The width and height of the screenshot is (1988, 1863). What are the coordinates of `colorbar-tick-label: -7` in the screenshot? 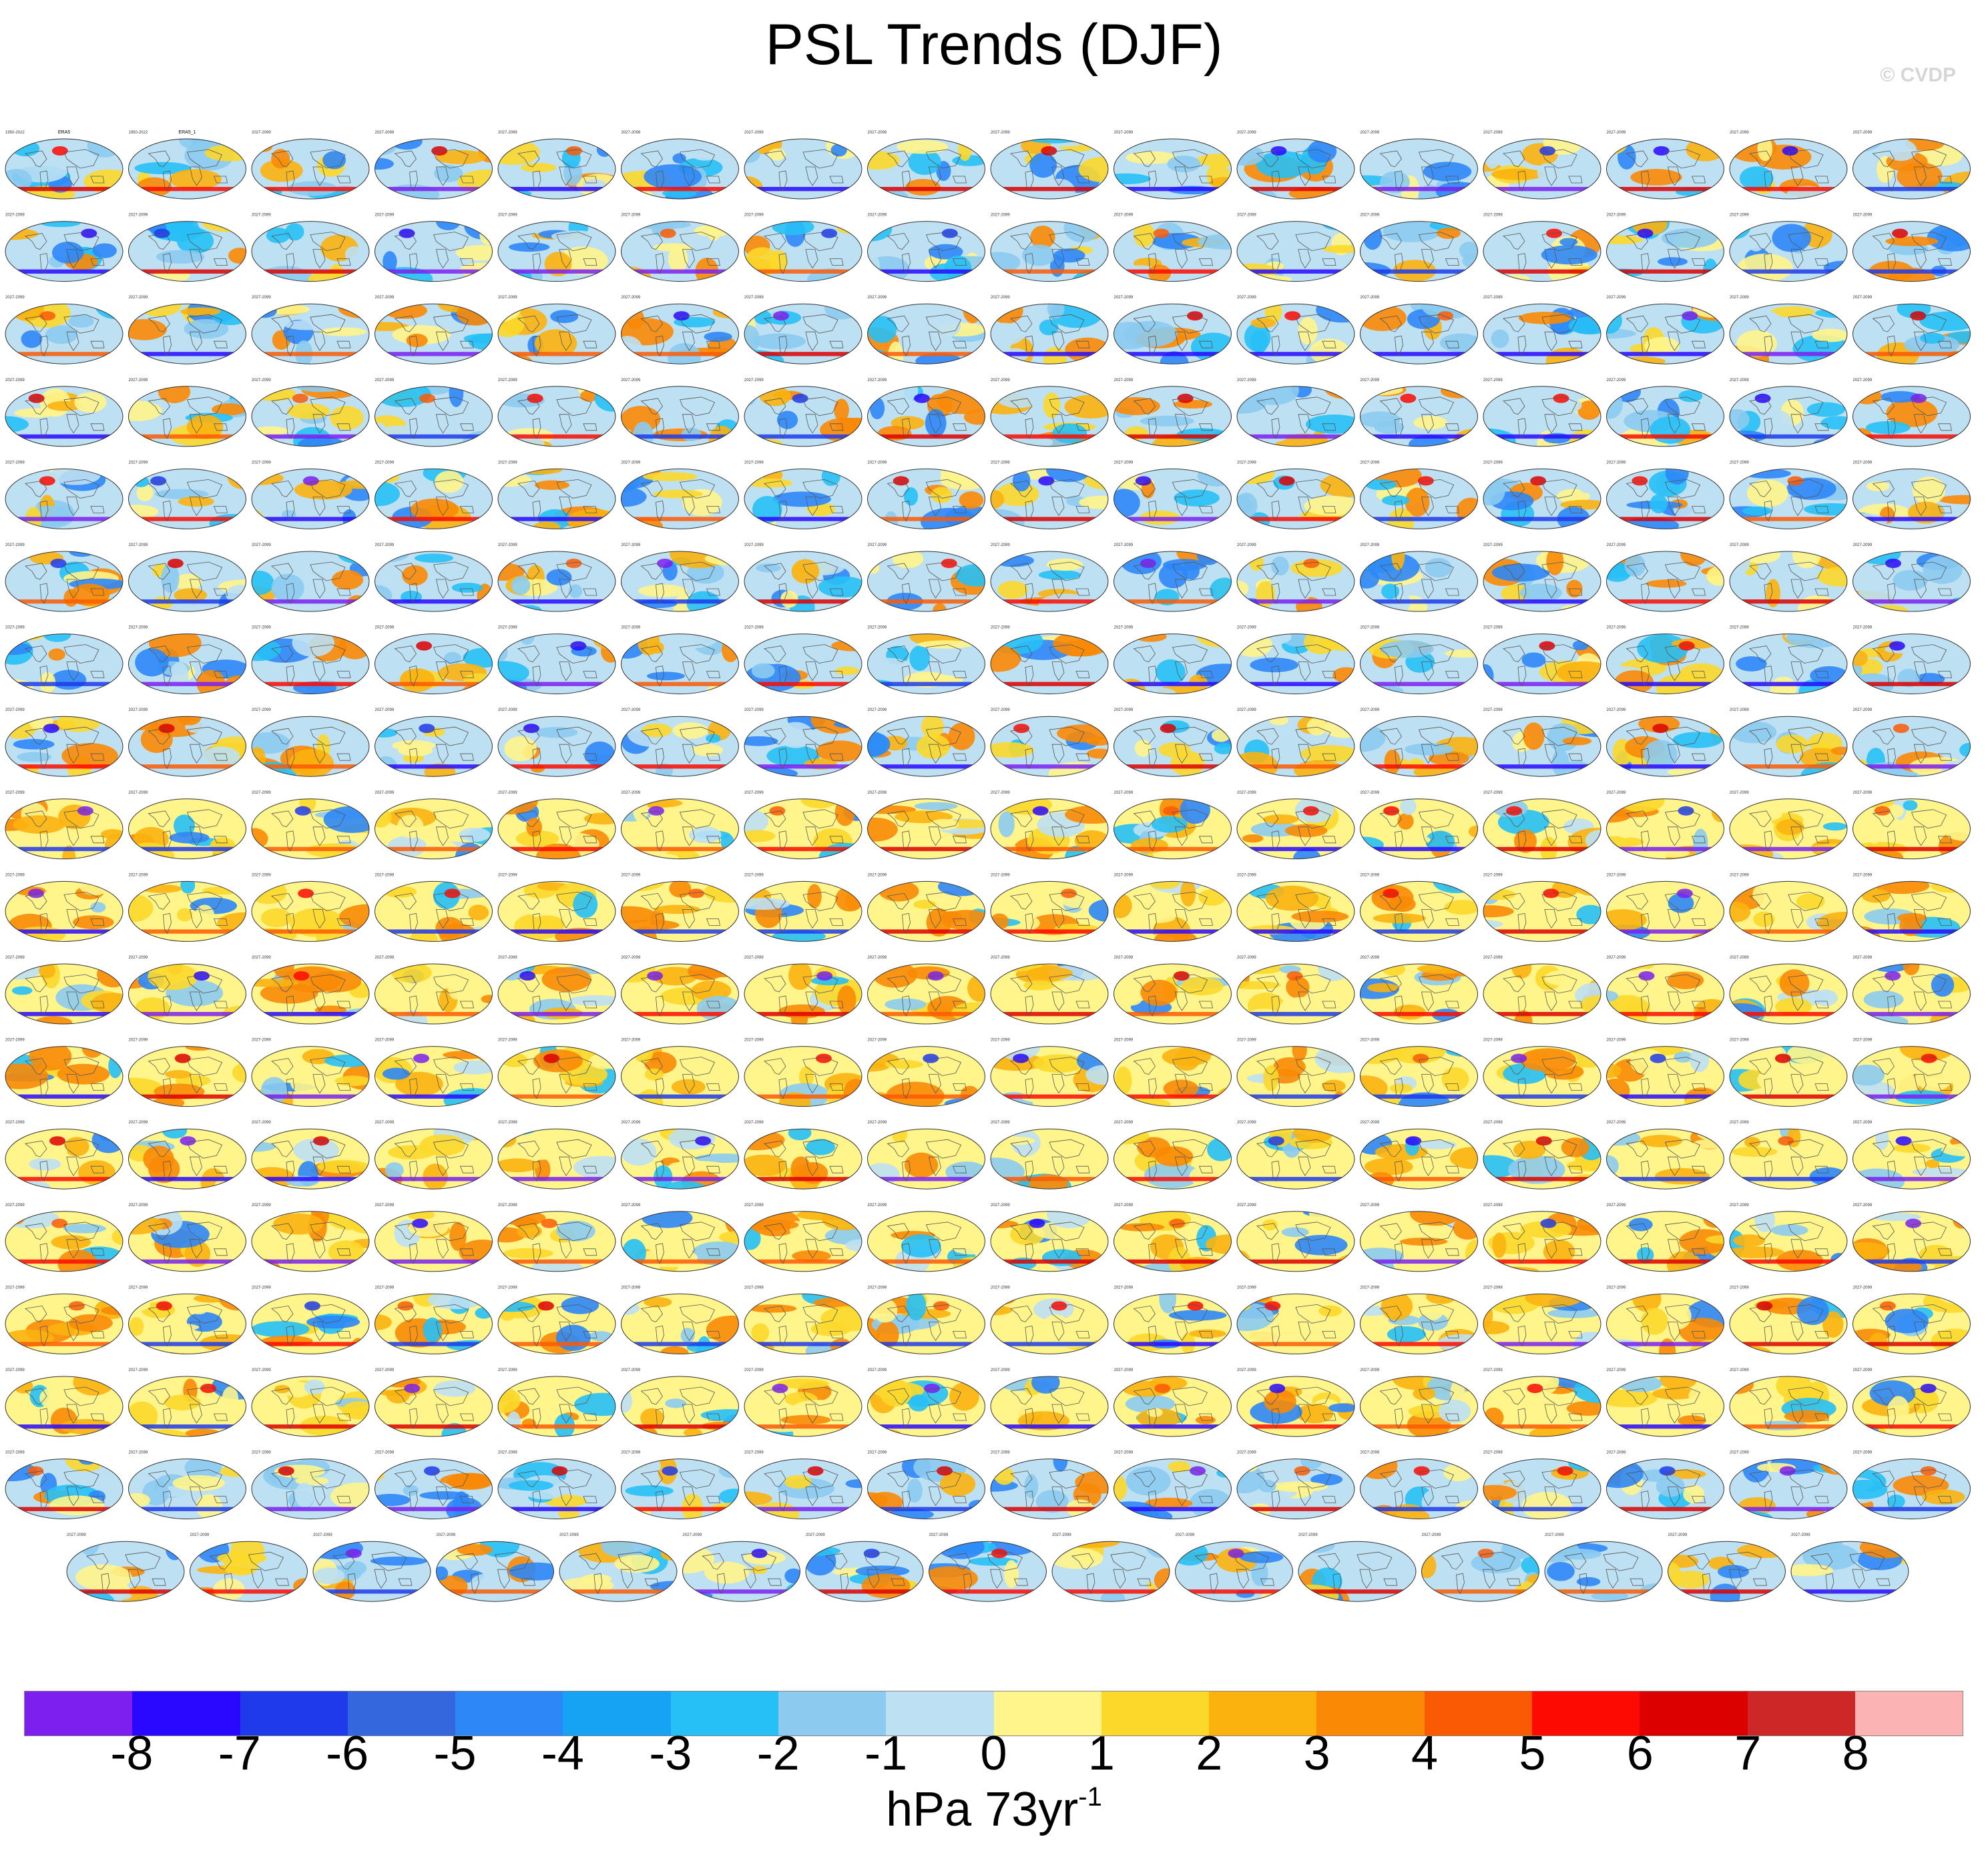 It's located at (240, 1754).